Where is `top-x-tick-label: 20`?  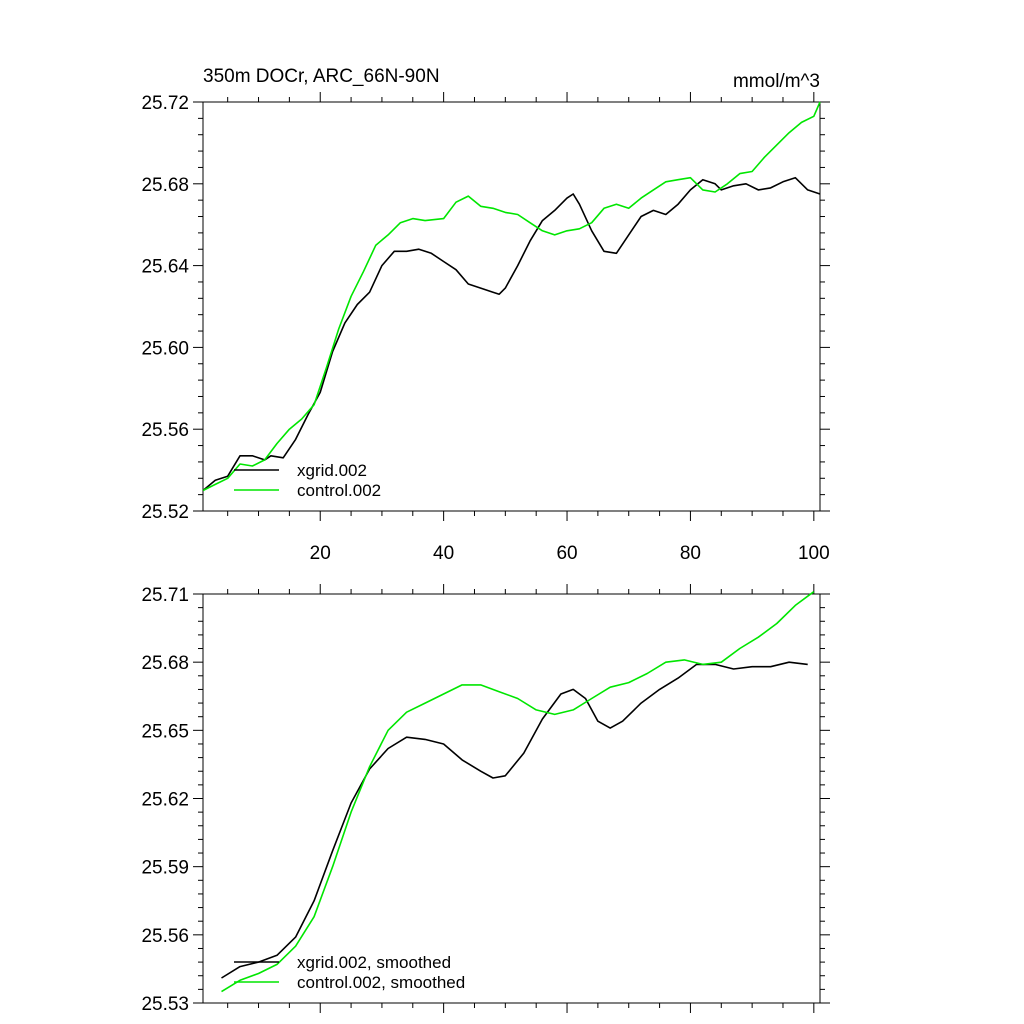 top-x-tick-label: 20 is located at coordinates (320, 553).